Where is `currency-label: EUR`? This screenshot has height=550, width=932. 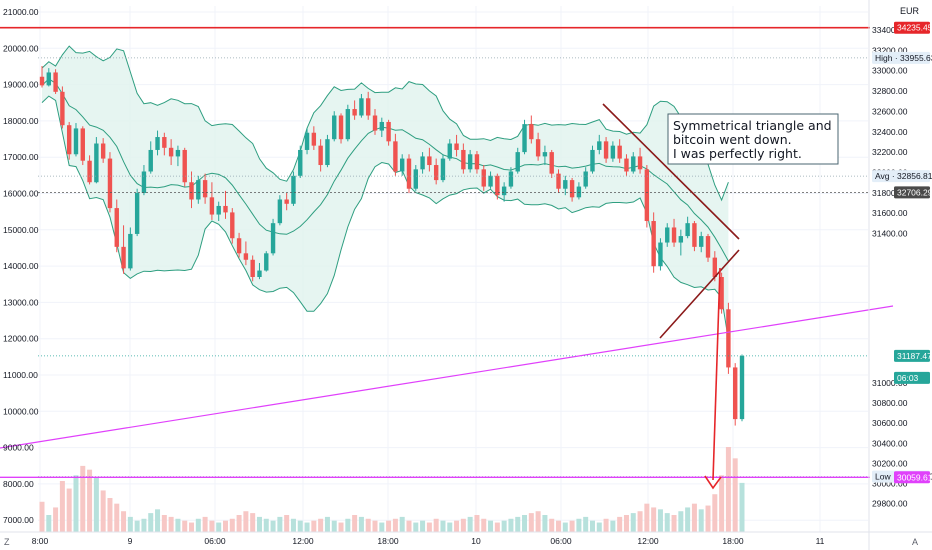
currency-label: EUR is located at coordinates (910, 11).